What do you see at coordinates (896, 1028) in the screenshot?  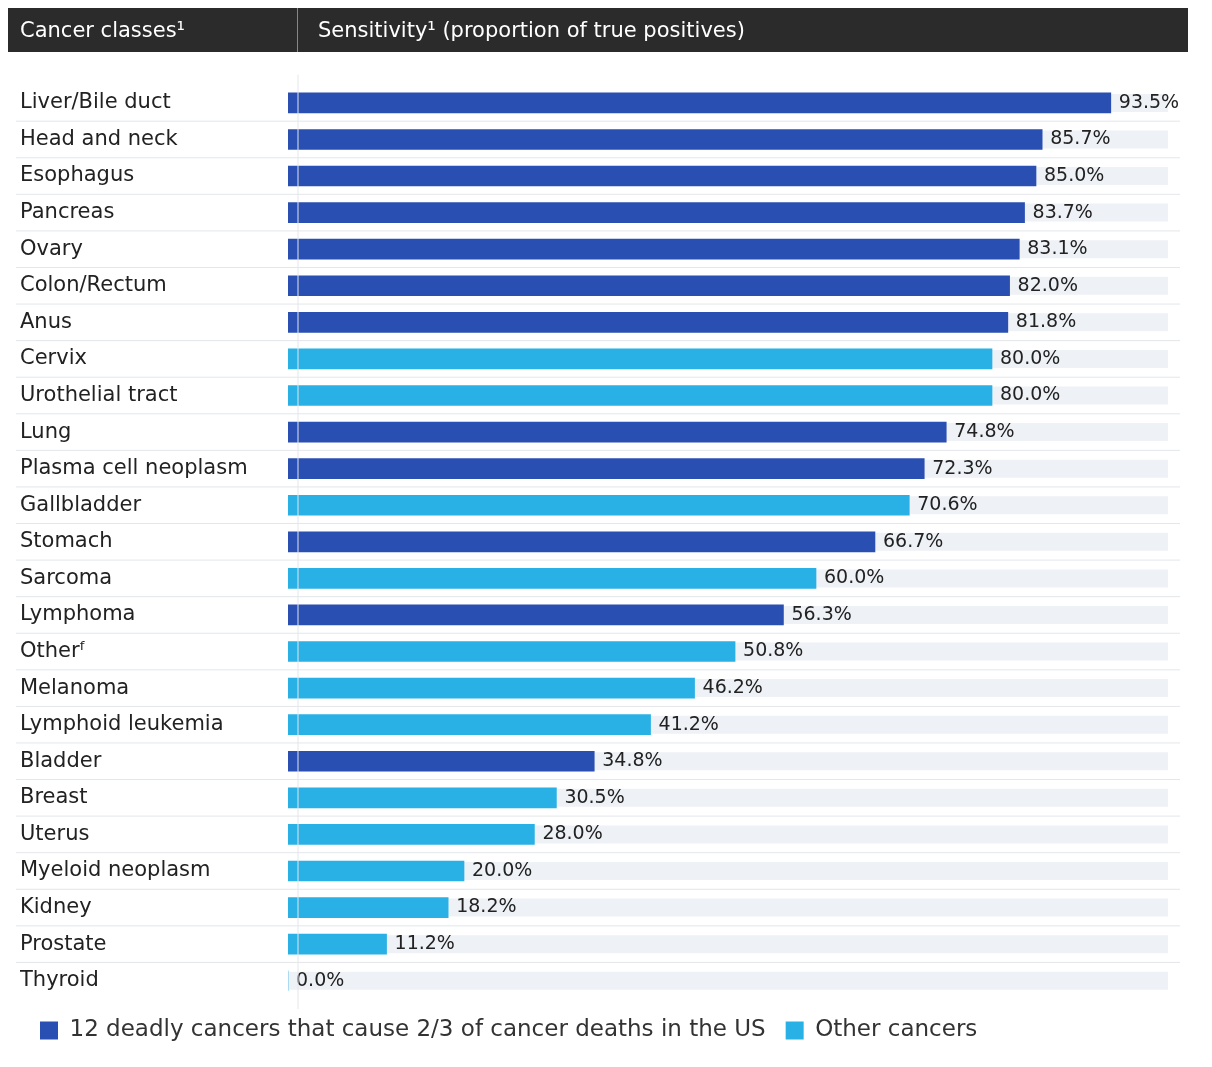 I see `legend-label: Other cancers` at bounding box center [896, 1028].